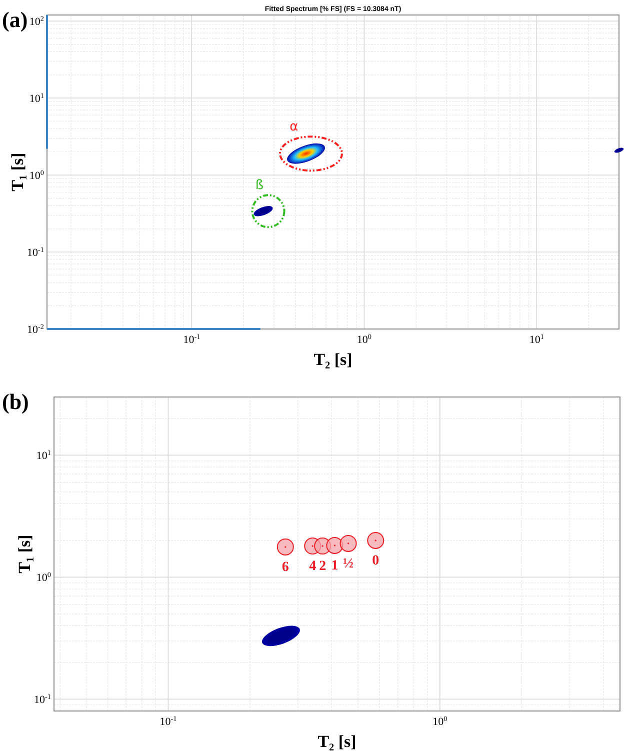 This screenshot has height=751, width=625. I want to click on annotation: 0, so click(376, 560).